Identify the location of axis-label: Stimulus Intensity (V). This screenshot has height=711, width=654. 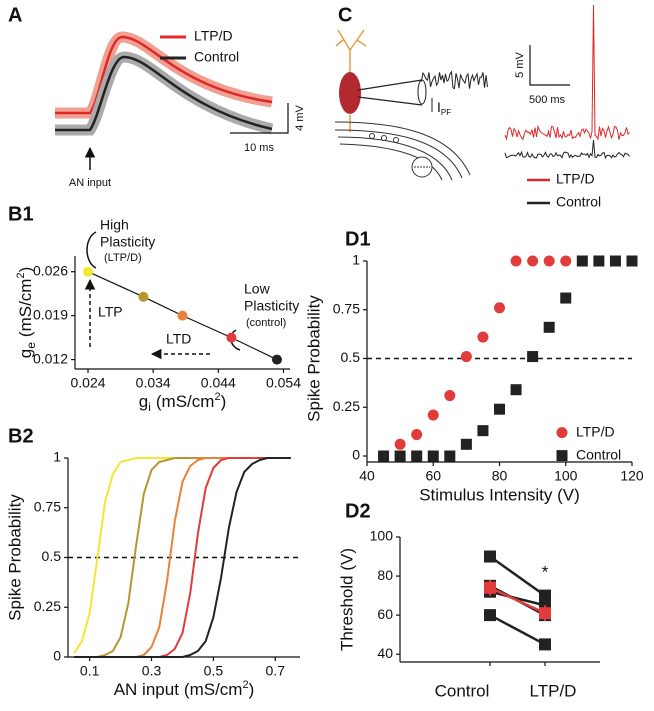
(499, 494).